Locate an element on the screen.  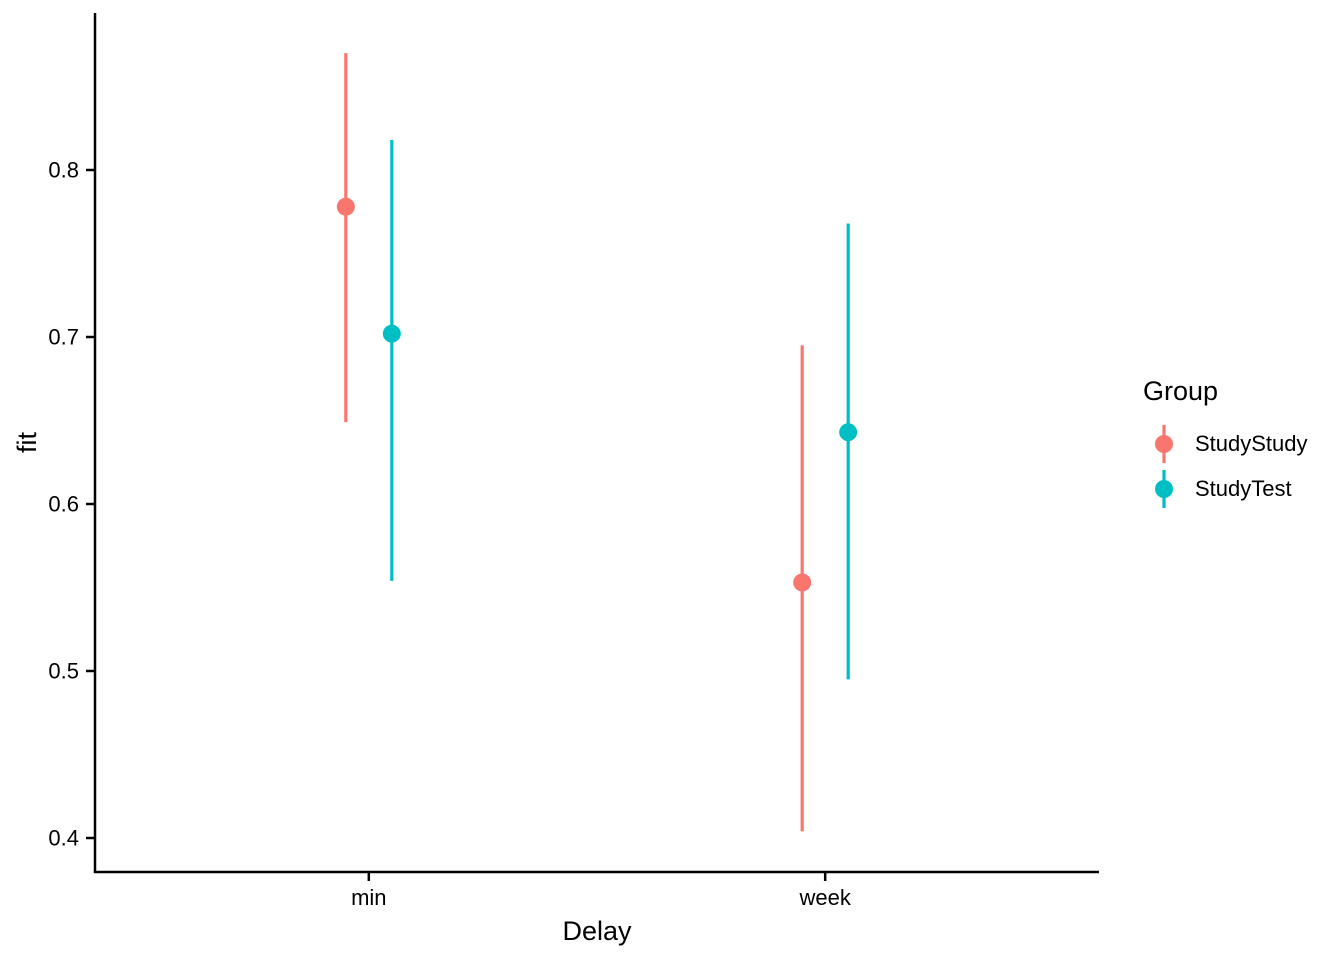
point-week-studytest is located at coordinates (848, 432).